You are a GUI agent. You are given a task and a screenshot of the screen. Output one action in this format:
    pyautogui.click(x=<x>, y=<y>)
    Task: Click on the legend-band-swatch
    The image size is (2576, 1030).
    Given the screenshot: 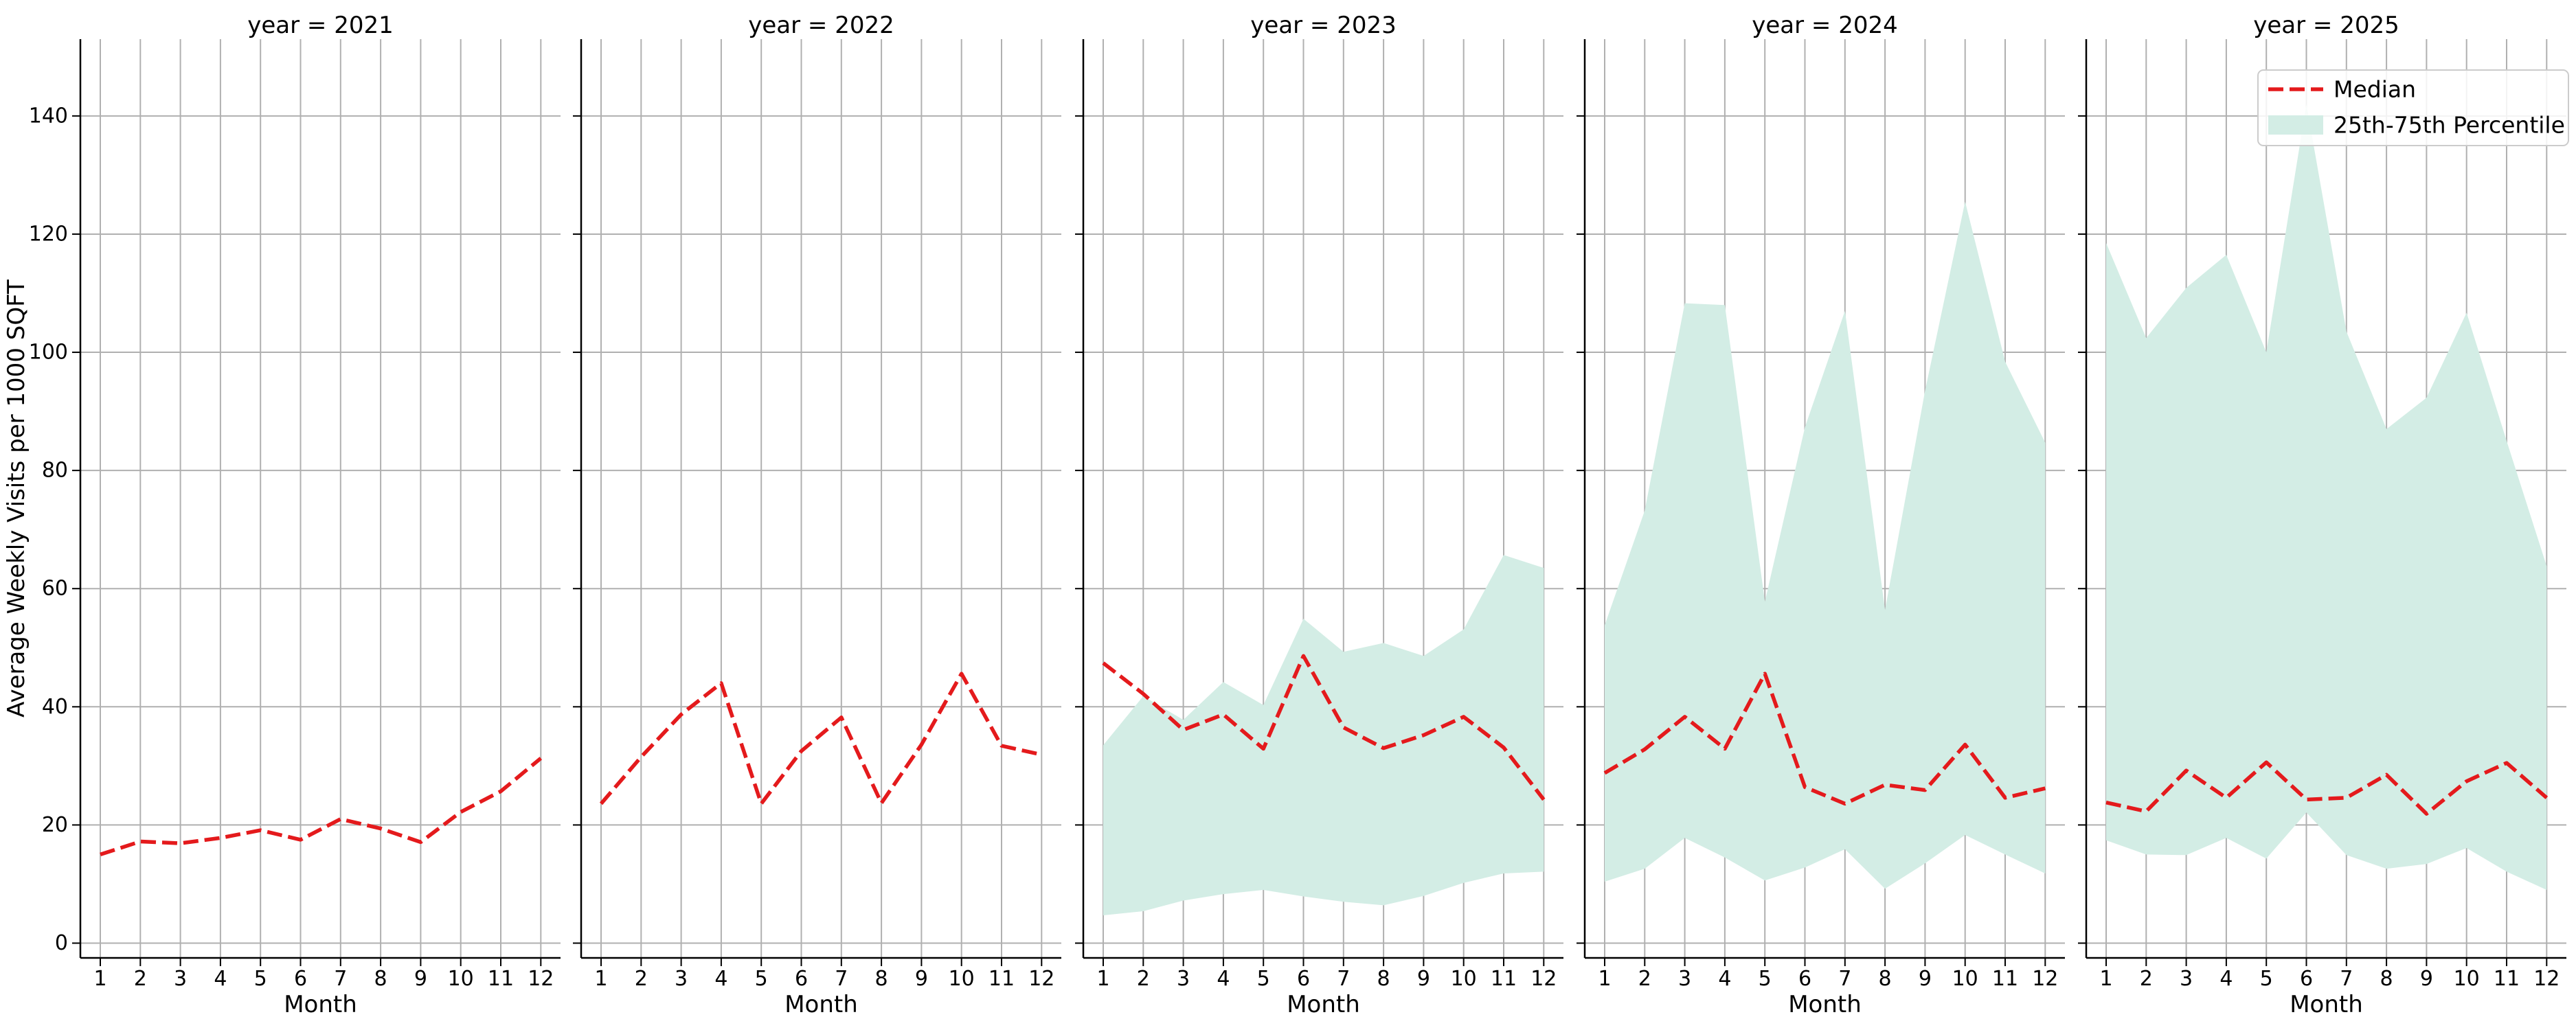 What is the action you would take?
    pyautogui.click(x=2295, y=125)
    